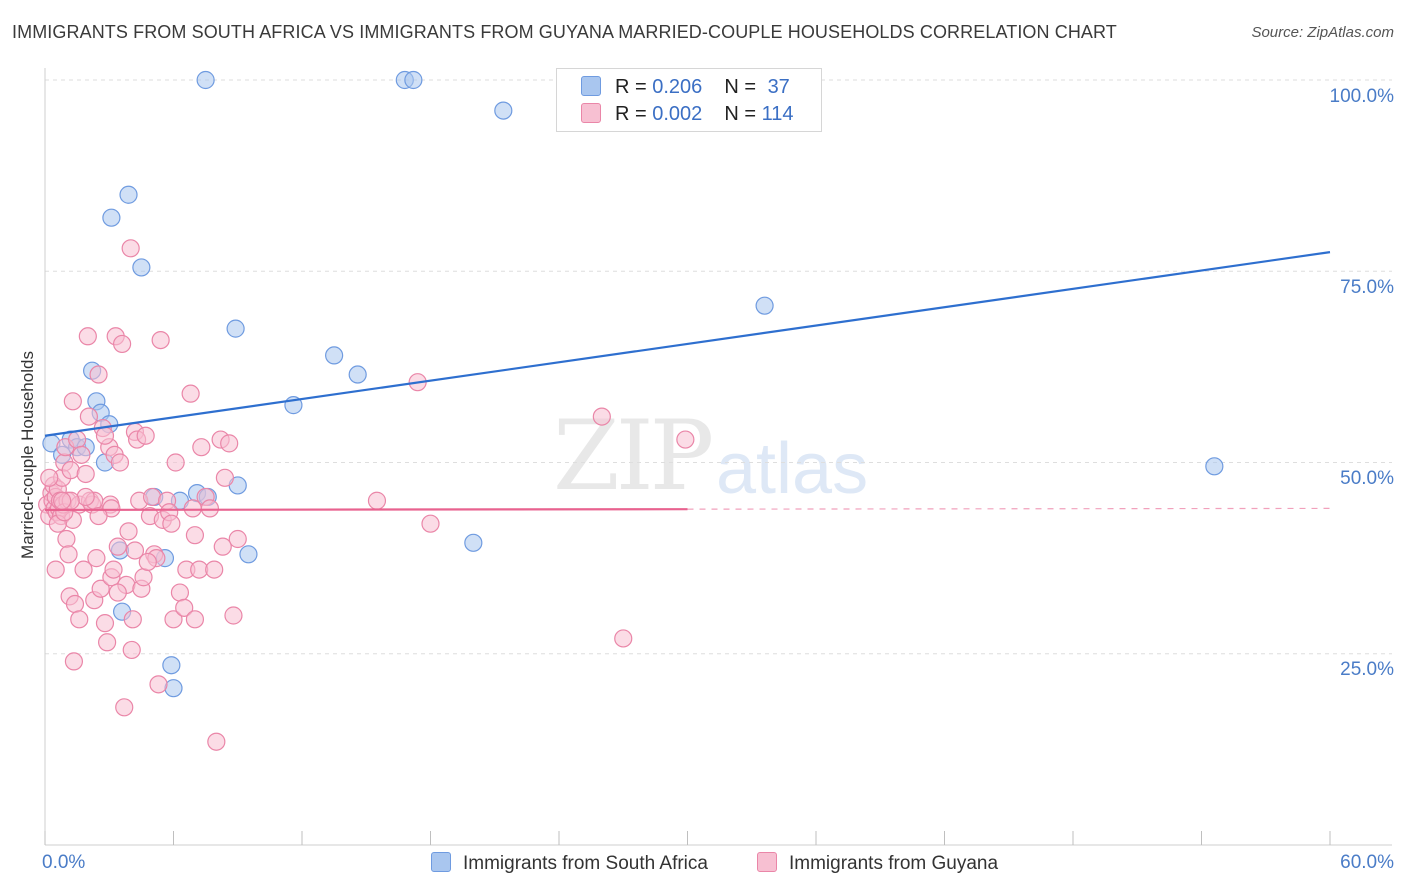  Describe the element at coordinates (689, 100) in the screenshot. I see `correlation-legend: R = 0.206 N = 37 R = 0.002 N = 114` at that location.